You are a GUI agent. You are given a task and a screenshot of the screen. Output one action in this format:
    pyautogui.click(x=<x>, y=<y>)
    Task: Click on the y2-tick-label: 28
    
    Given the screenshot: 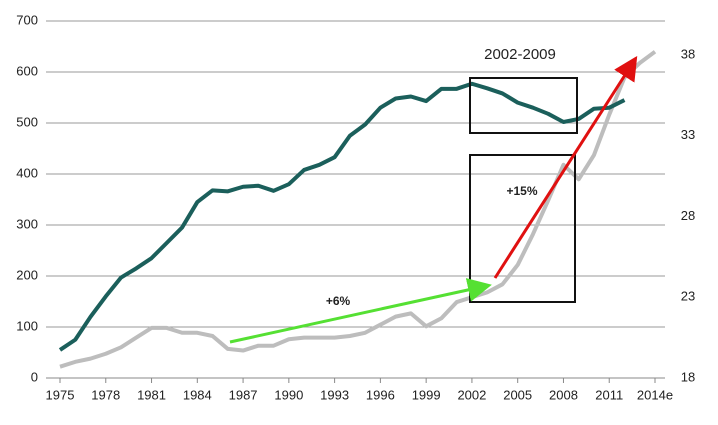 What is the action you would take?
    pyautogui.click(x=688, y=215)
    